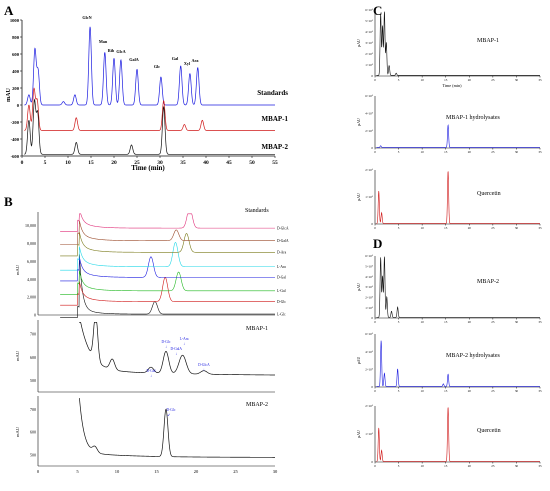 Image resolution: width=550 pixels, height=491 pixels. Describe the element at coordinates (114, 163) in the screenshot. I see `a-xtick-label: 20` at that location.